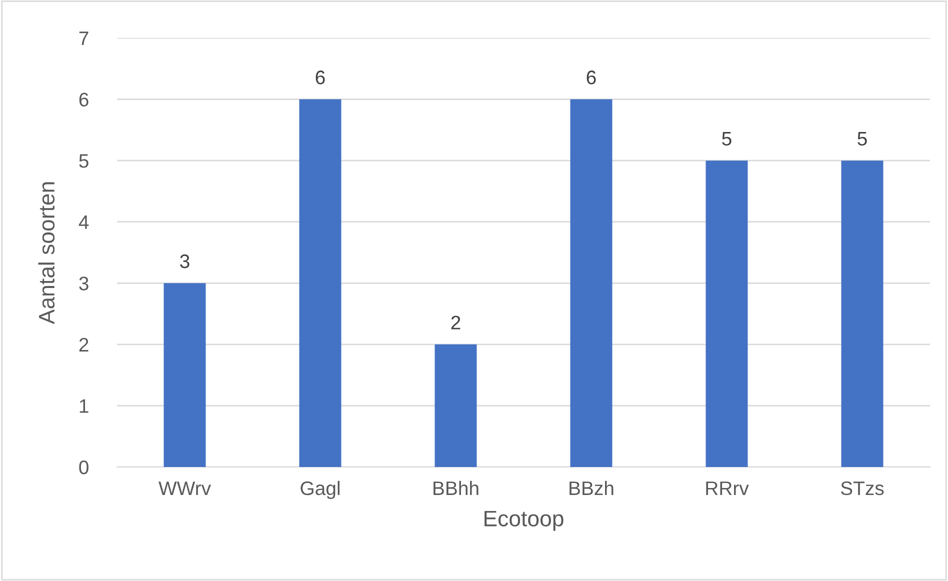 Image resolution: width=948 pixels, height=581 pixels. I want to click on x-tick-label: RRrv, so click(727, 488).